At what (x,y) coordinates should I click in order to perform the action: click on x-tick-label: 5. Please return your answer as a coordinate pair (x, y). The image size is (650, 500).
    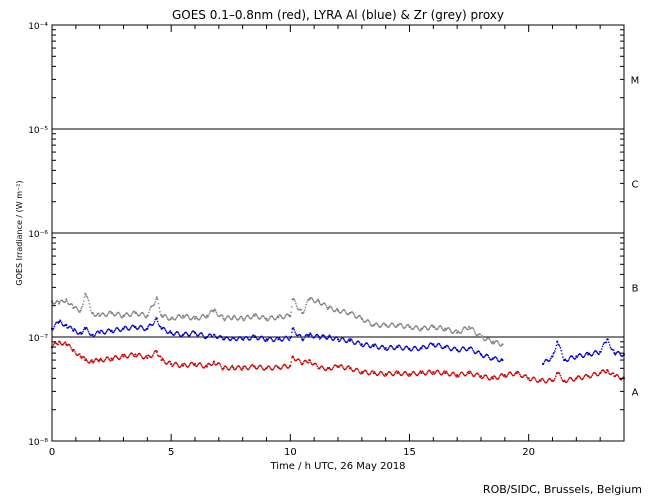
    Looking at the image, I should click on (171, 452).